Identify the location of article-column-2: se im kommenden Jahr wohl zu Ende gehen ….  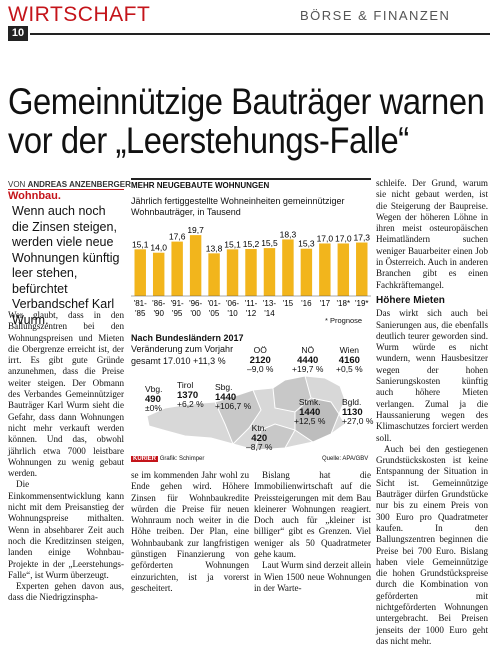
(190, 532).